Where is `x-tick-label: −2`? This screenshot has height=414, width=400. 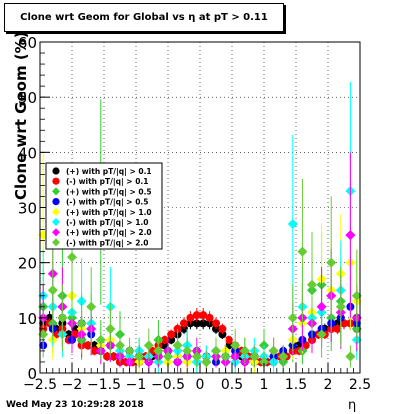 x-tick-label: −2 is located at coordinates (72, 385).